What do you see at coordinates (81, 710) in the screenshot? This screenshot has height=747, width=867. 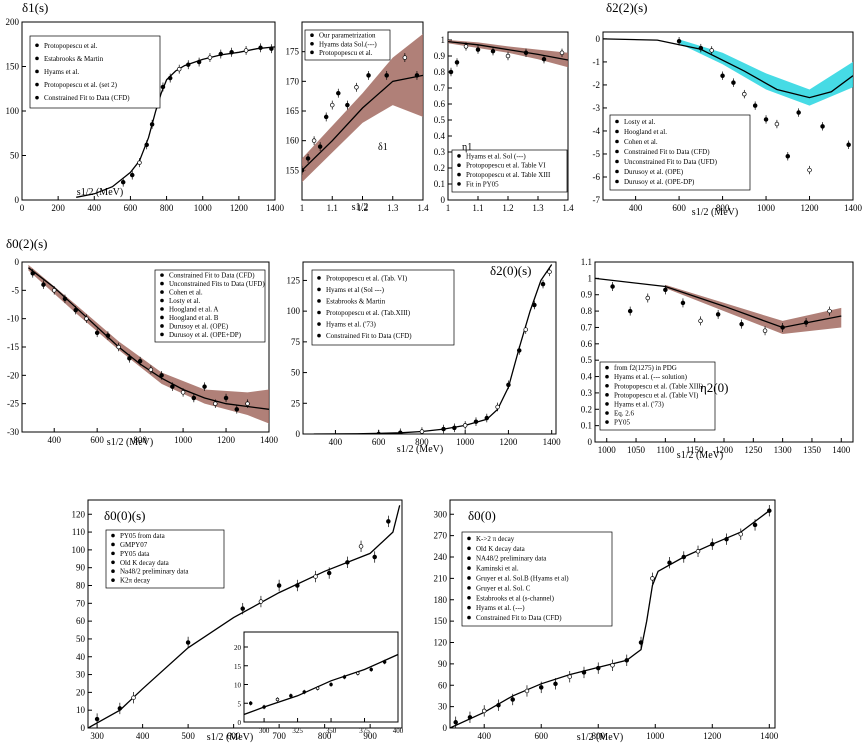 I see `y-tick-label: 10` at bounding box center [81, 710].